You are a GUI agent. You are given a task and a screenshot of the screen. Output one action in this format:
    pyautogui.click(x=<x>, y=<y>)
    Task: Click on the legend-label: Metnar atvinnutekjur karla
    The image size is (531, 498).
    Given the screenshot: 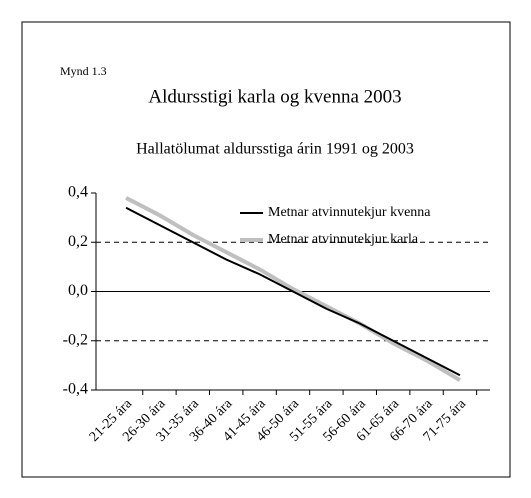 What is the action you would take?
    pyautogui.click(x=343, y=239)
    